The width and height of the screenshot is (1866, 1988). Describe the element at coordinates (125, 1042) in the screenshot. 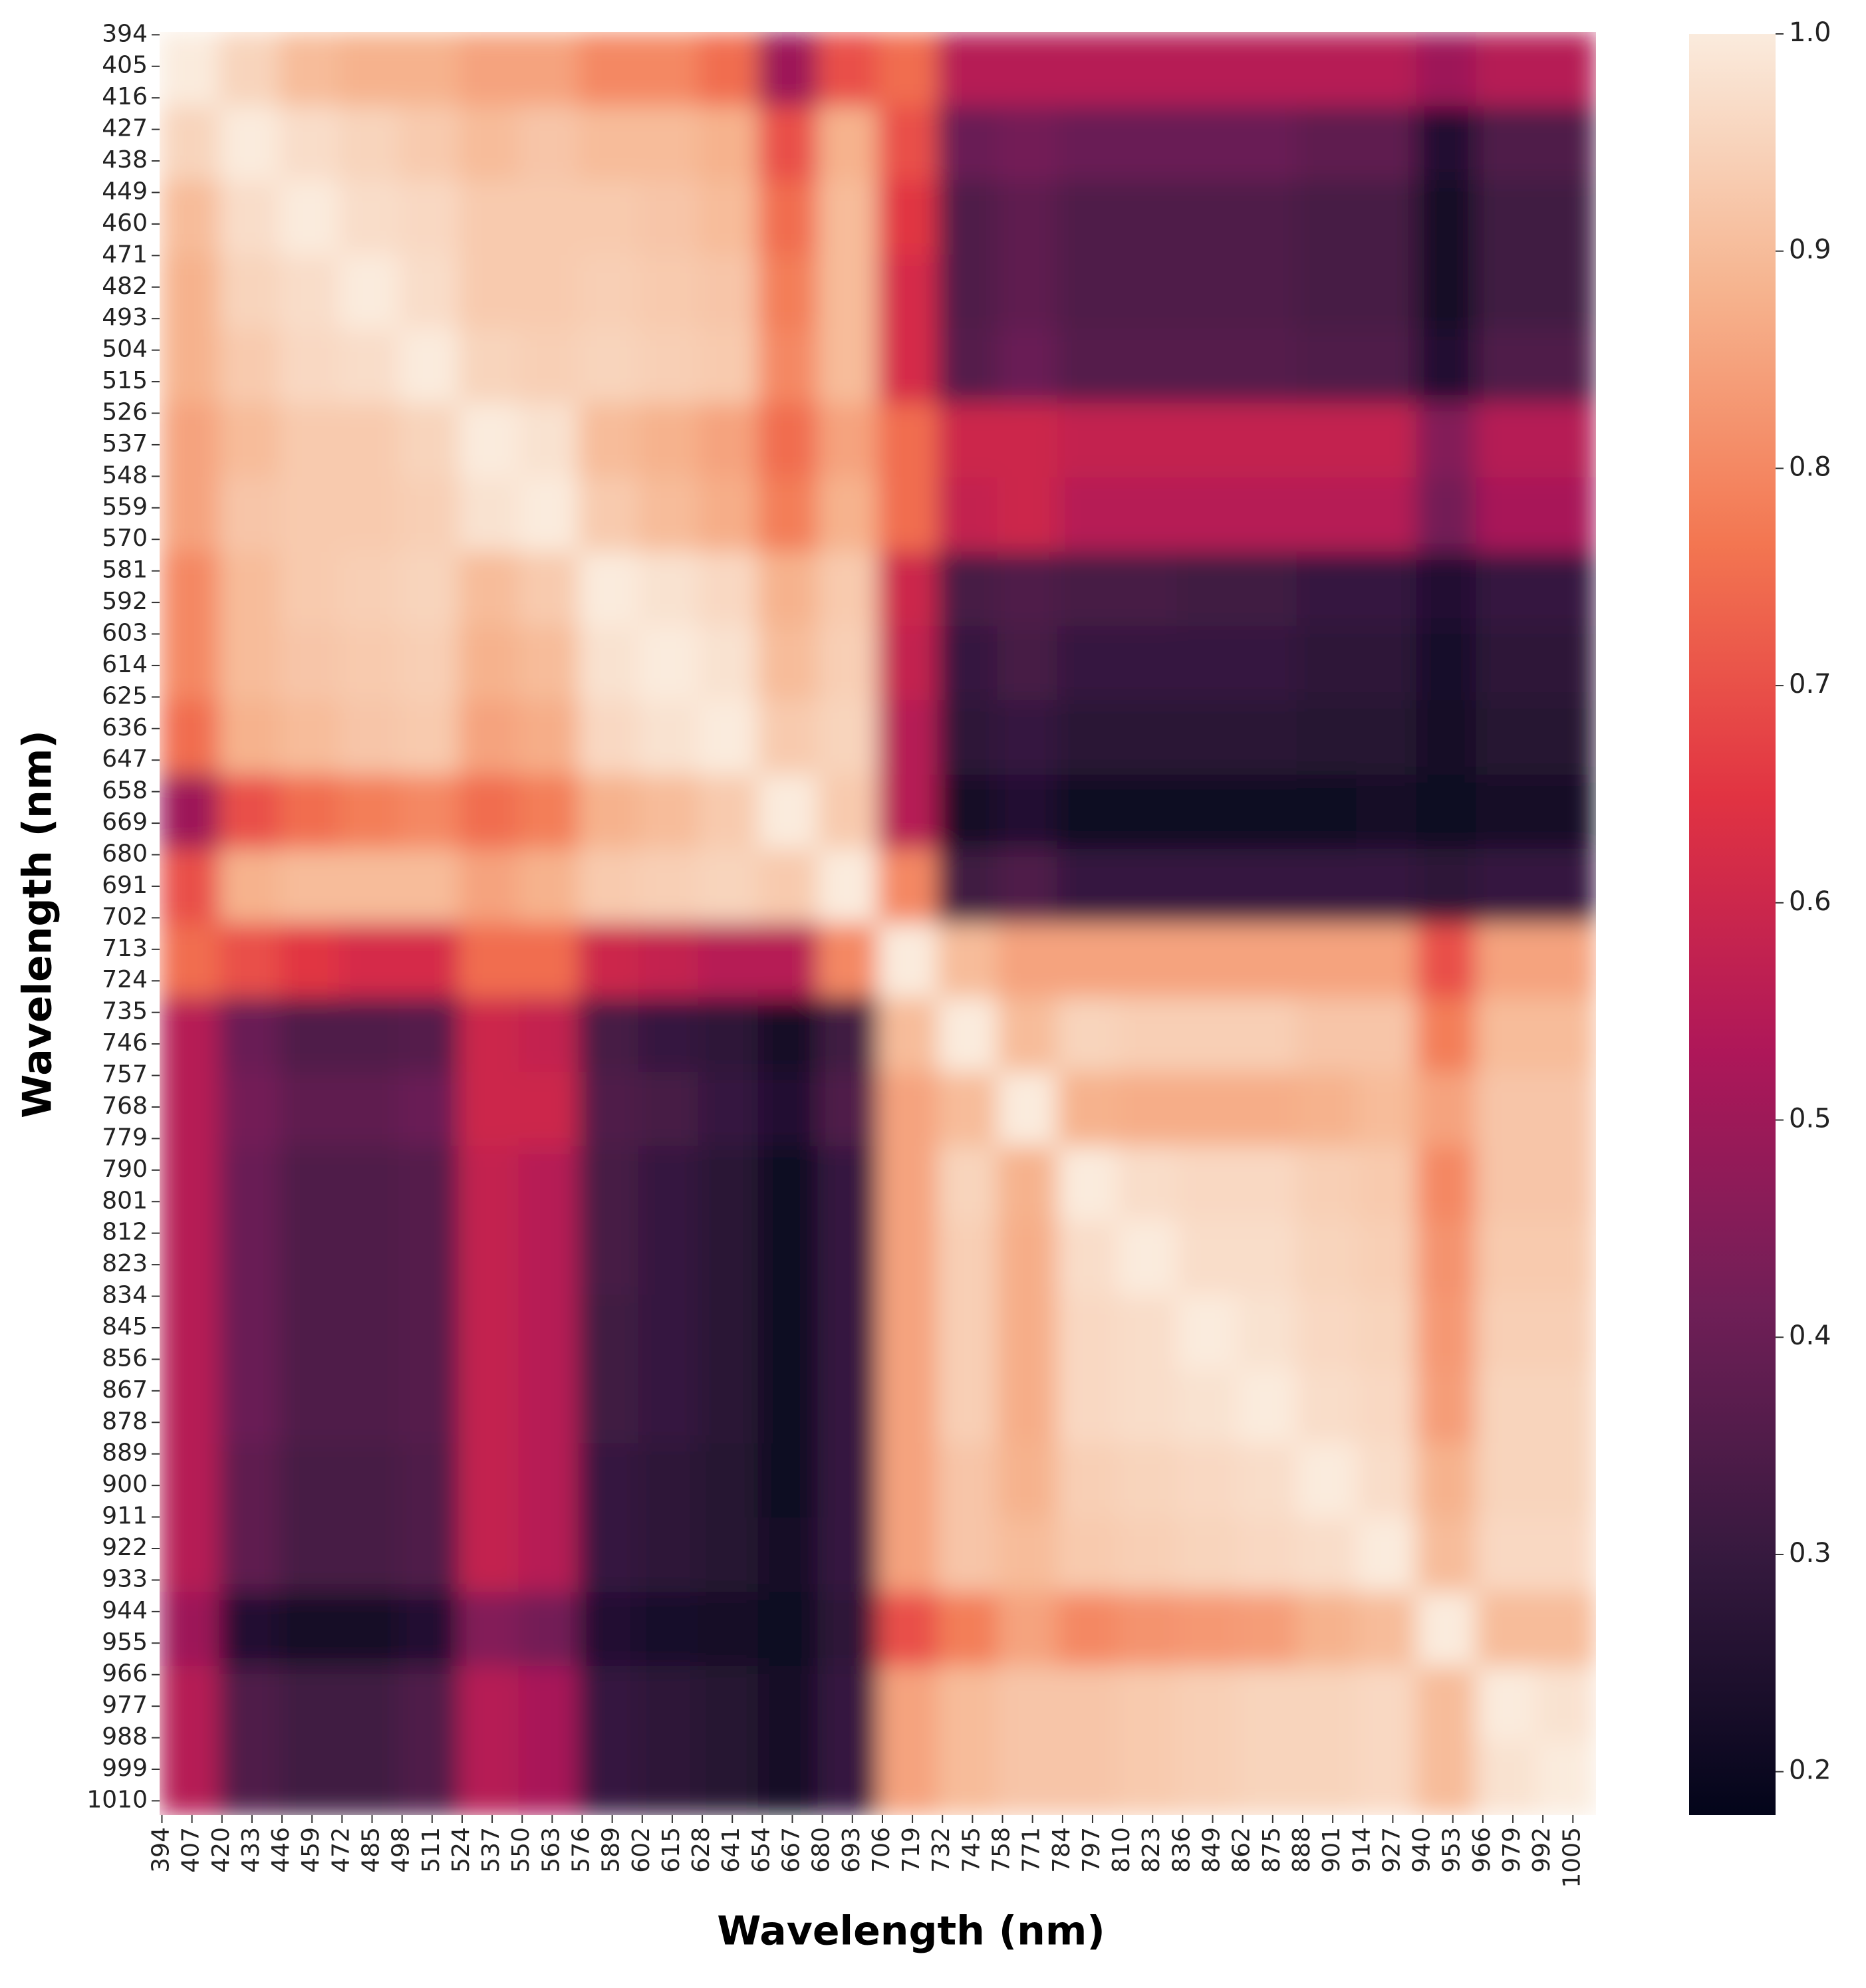

I see `y-tick-label: 746` at that location.